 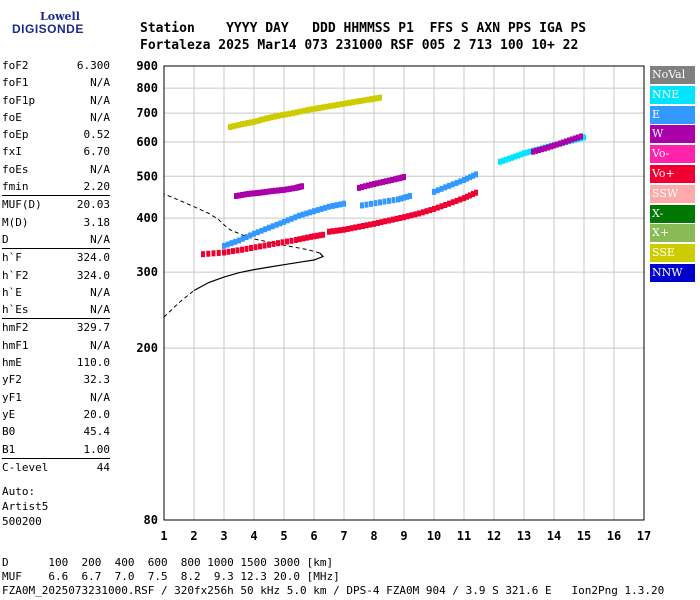 What do you see at coordinates (56, 151) in the screenshot?
I see `param-row: fxI 6.70` at bounding box center [56, 151].